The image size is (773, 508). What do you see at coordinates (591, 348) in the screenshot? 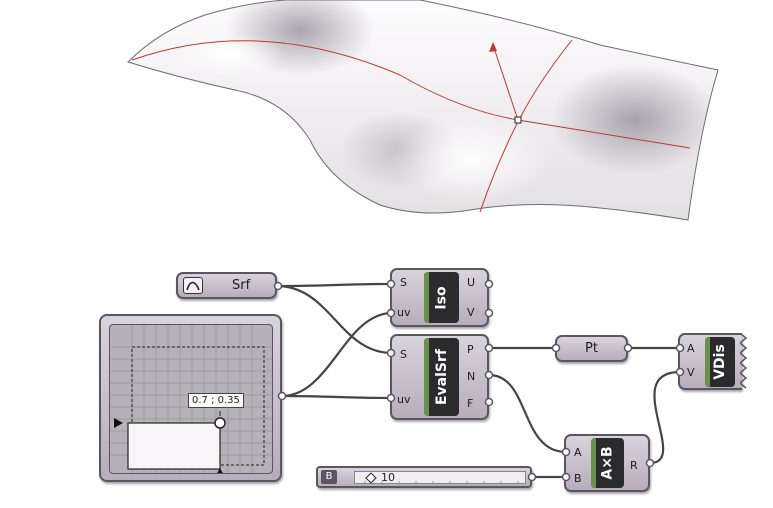
I see `pt-label: Pt` at bounding box center [591, 348].